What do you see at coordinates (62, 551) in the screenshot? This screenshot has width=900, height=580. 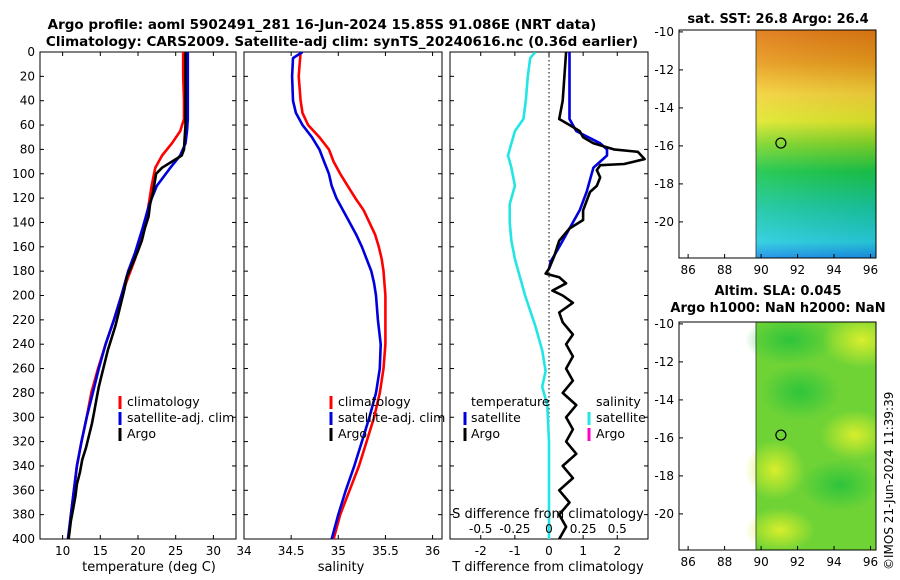 I see `x-tick-label: 10` at bounding box center [62, 551].